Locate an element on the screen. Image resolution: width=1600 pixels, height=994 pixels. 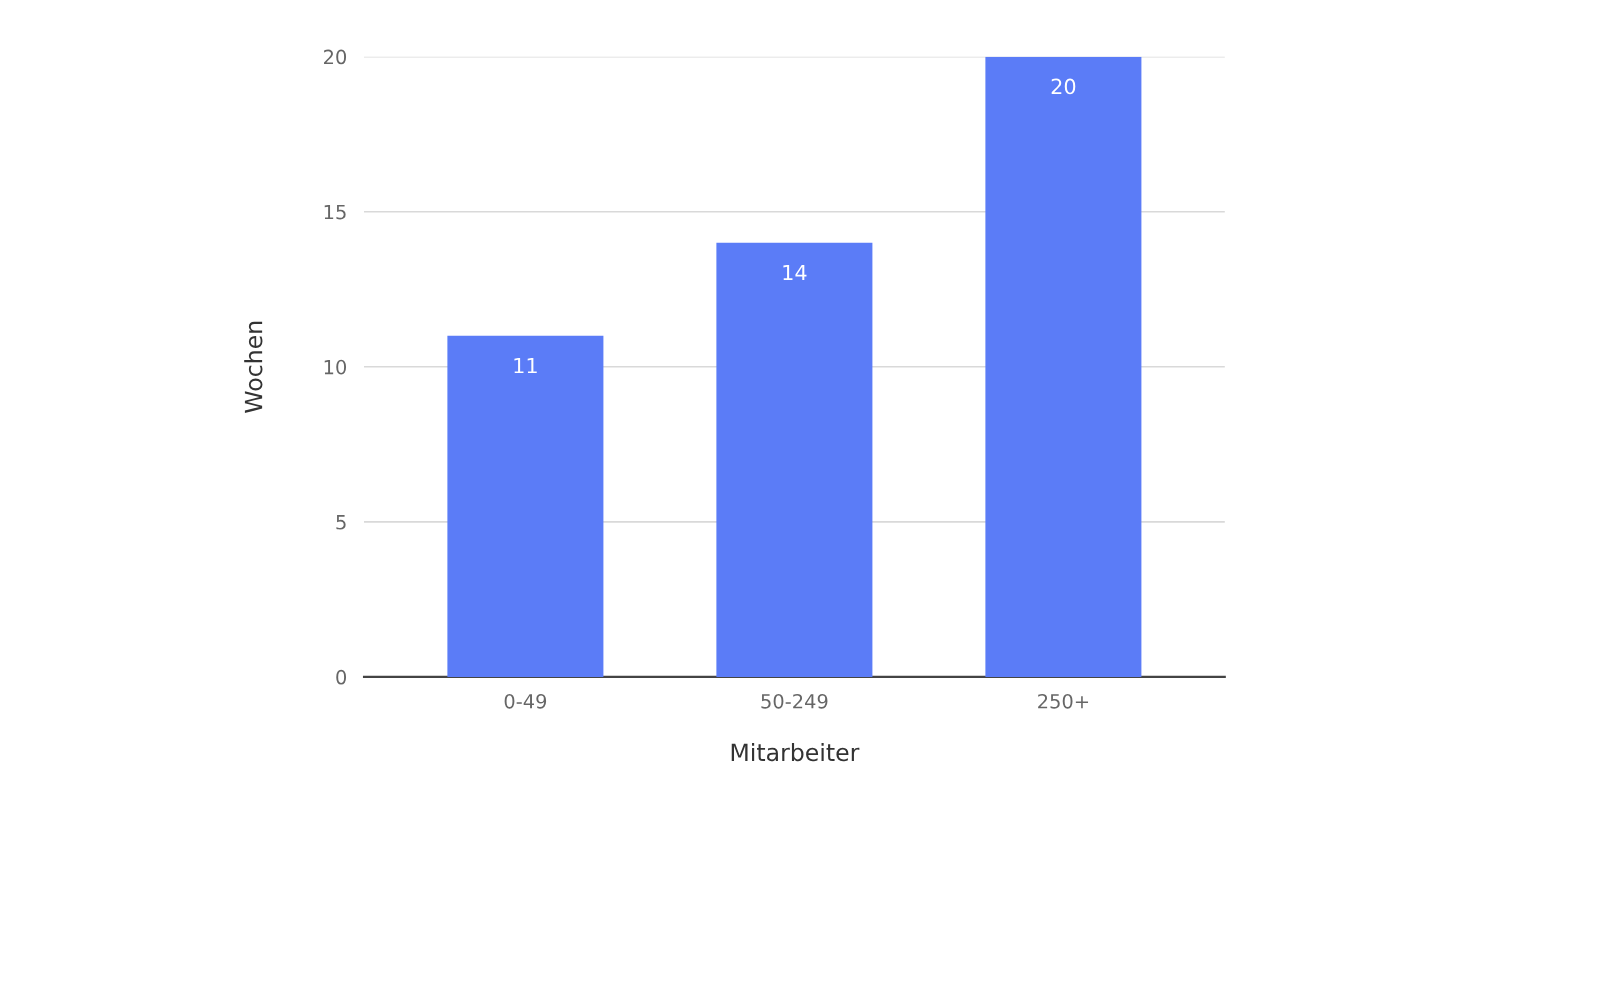
y-axis-title: Wochen is located at coordinates (253, 367).